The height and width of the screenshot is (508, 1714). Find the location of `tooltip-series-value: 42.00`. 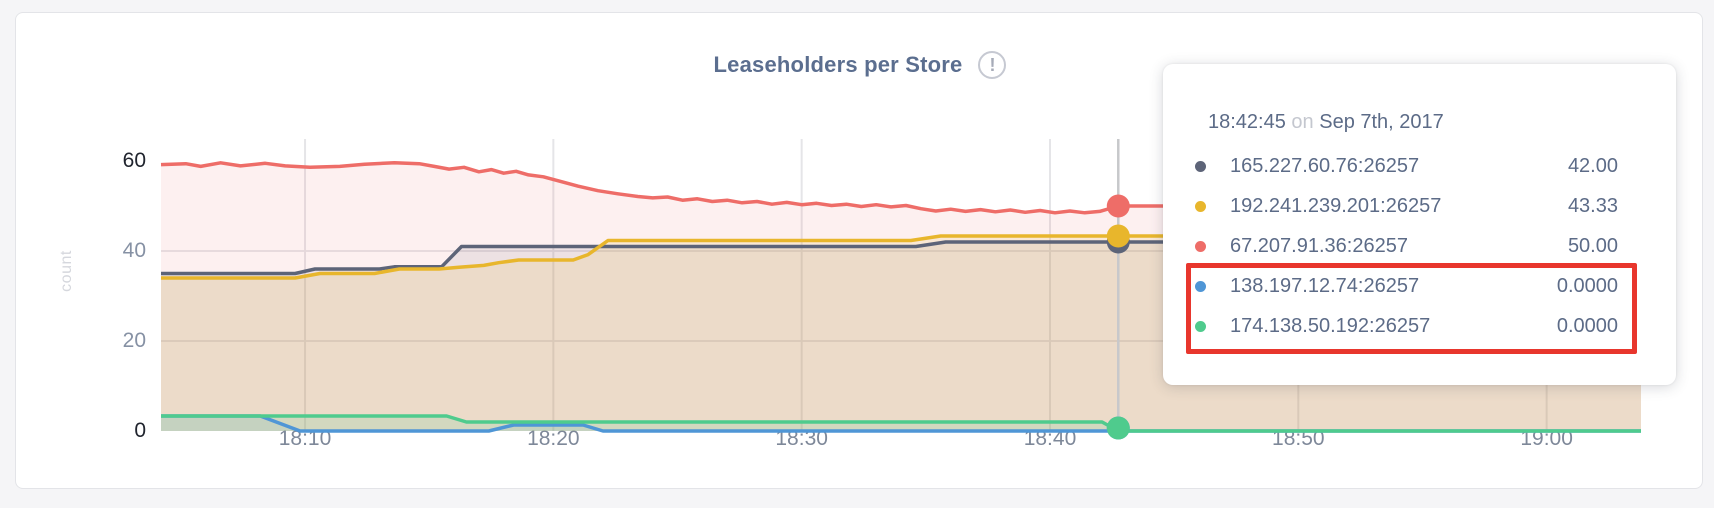

tooltip-series-value: 42.00 is located at coordinates (1592, 165).